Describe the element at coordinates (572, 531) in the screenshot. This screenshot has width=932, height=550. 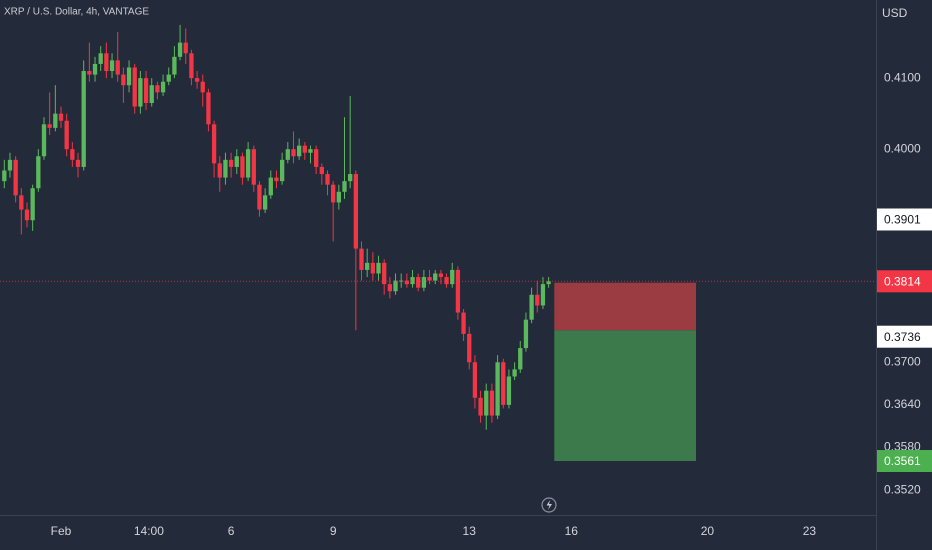
I see `x-tick-label: 16` at that location.